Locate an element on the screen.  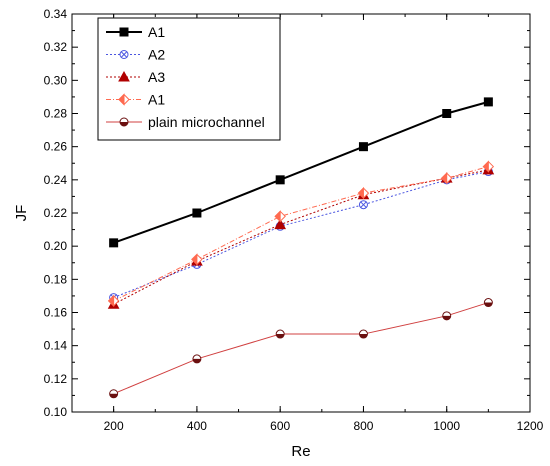
y-tick-label: 0.32 is located at coordinates (56, 47).